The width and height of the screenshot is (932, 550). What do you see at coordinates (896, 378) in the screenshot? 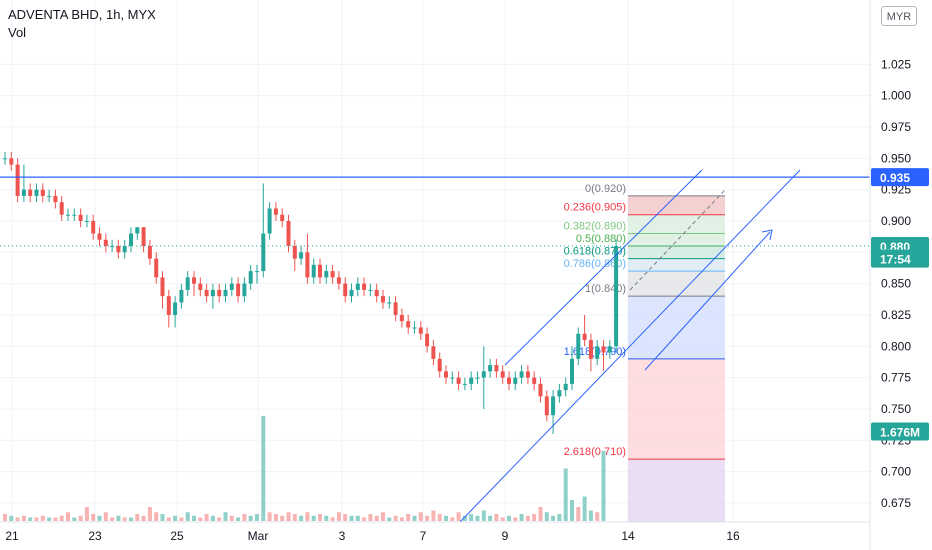
I see `price-tick-label: 0.775` at bounding box center [896, 378].